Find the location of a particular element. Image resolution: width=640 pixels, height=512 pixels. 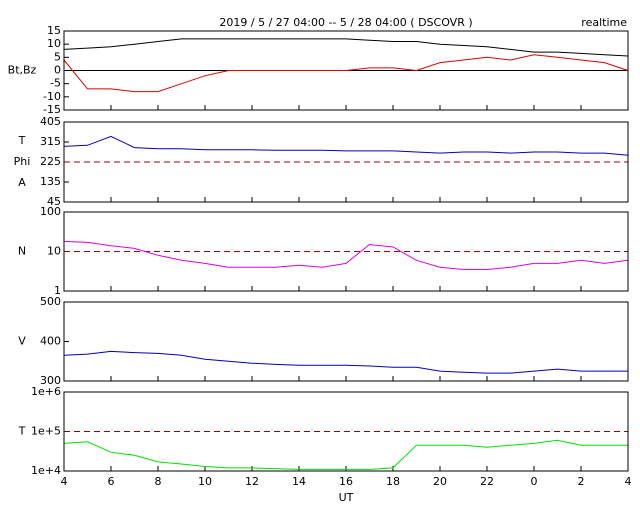

y-tick-label: 225 is located at coordinates (50, 161).